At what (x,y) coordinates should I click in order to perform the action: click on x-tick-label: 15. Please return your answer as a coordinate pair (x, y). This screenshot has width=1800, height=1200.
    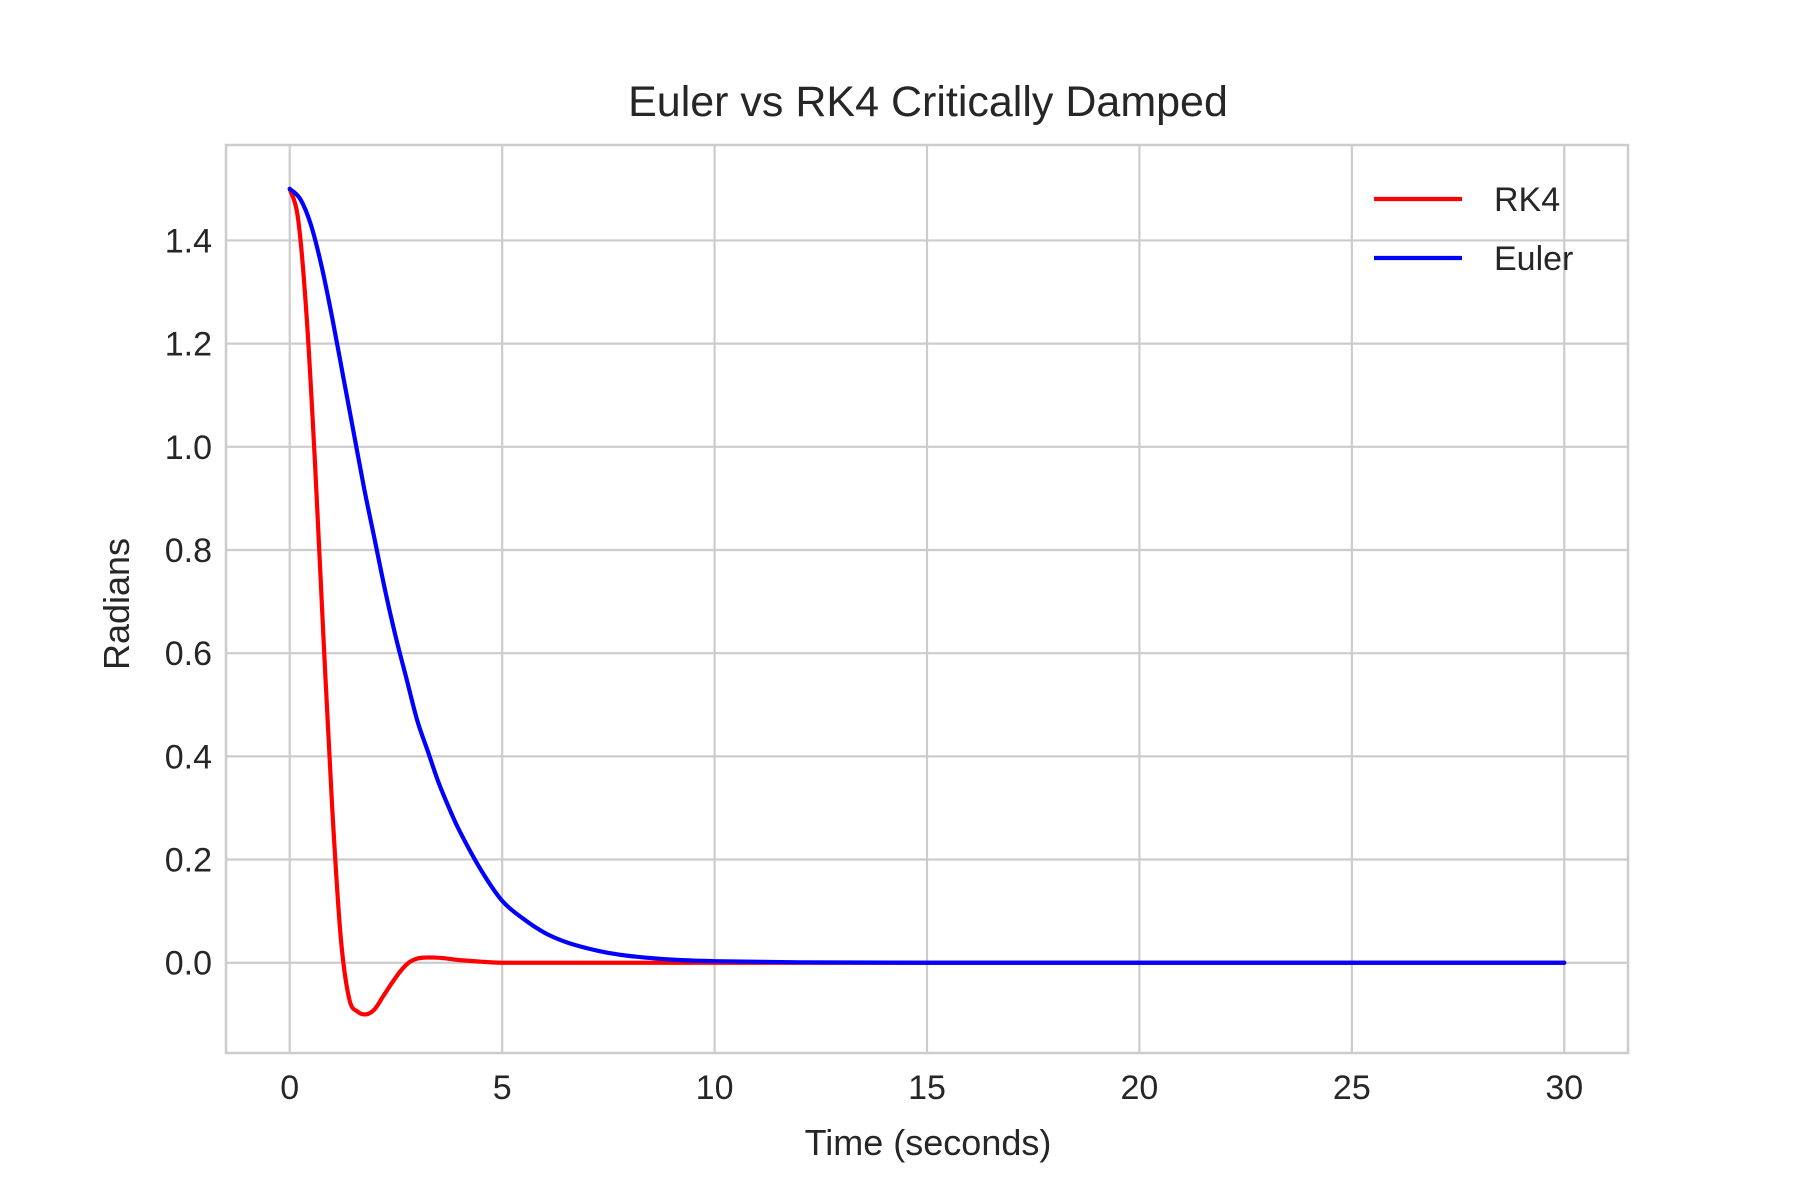
    Looking at the image, I should click on (927, 1088).